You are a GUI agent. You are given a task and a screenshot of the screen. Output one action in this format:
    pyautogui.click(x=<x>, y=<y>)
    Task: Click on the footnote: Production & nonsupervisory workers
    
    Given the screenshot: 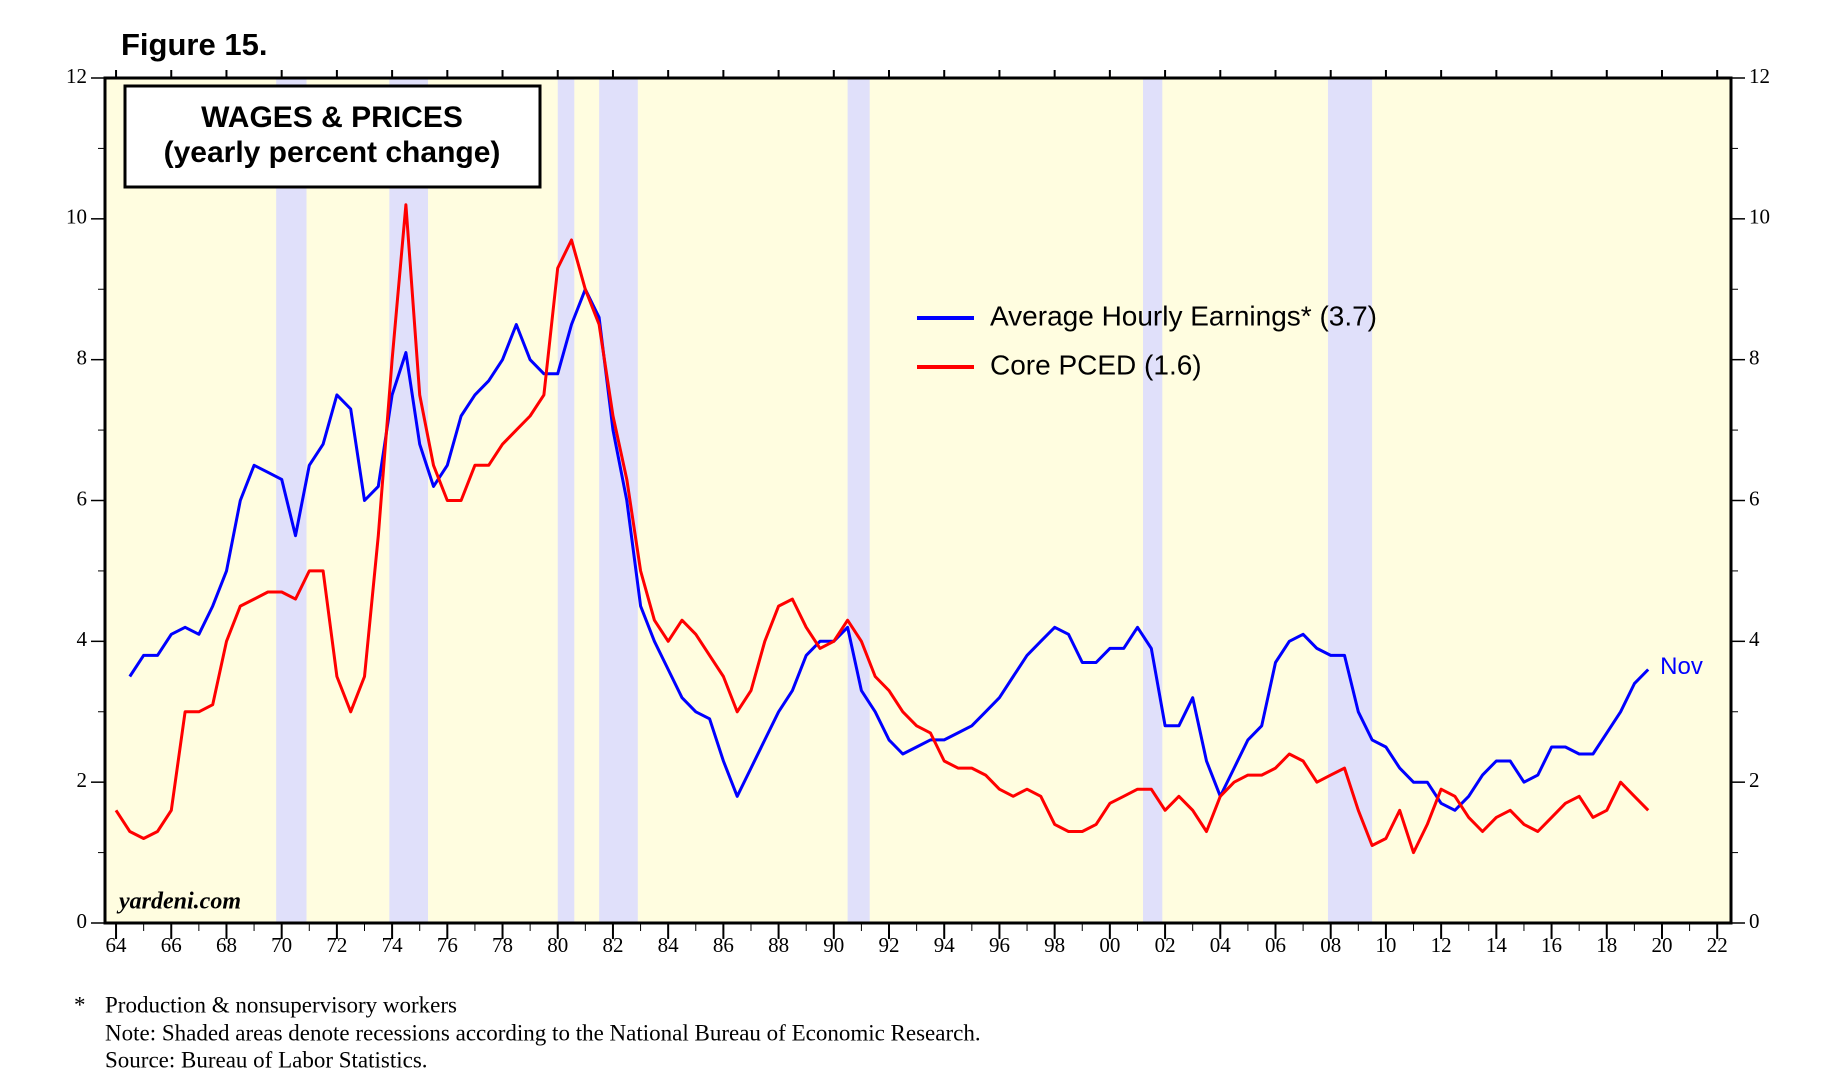 What is the action you would take?
    pyautogui.click(x=281, y=1004)
    